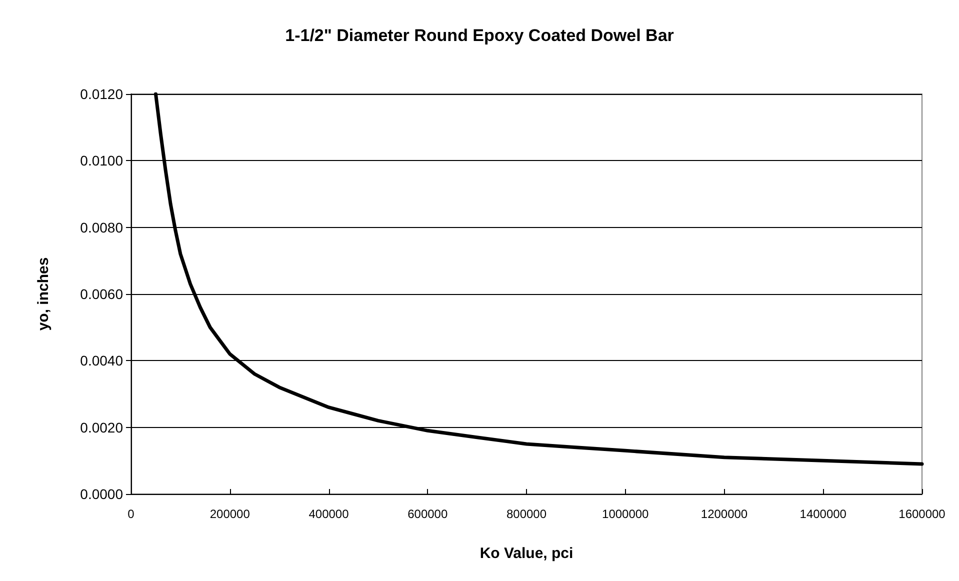 This screenshot has width=959, height=581. Describe the element at coordinates (131, 514) in the screenshot. I see `x-tick-label: 0` at that location.